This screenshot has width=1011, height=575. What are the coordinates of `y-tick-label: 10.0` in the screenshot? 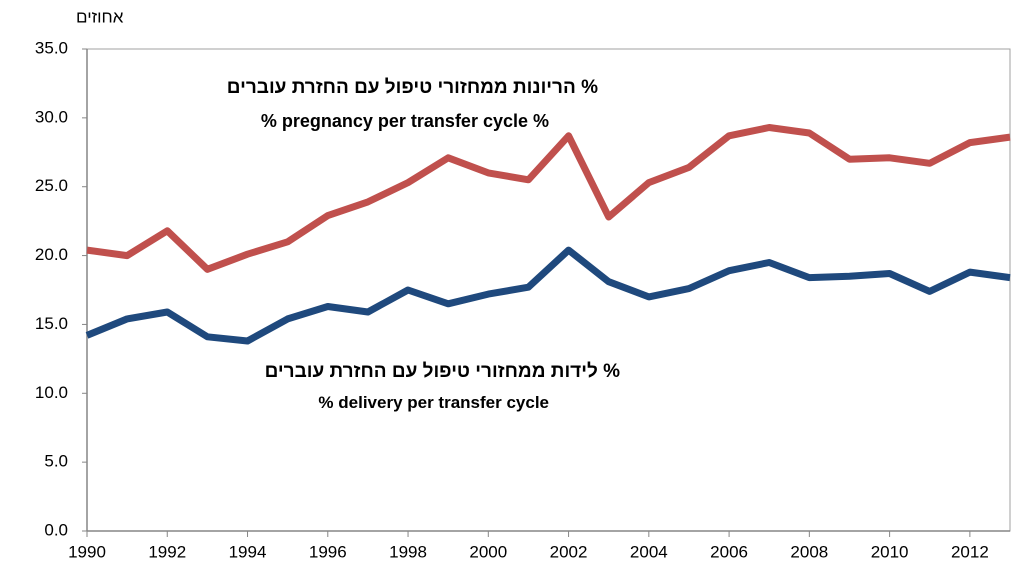 It's located at (51, 392).